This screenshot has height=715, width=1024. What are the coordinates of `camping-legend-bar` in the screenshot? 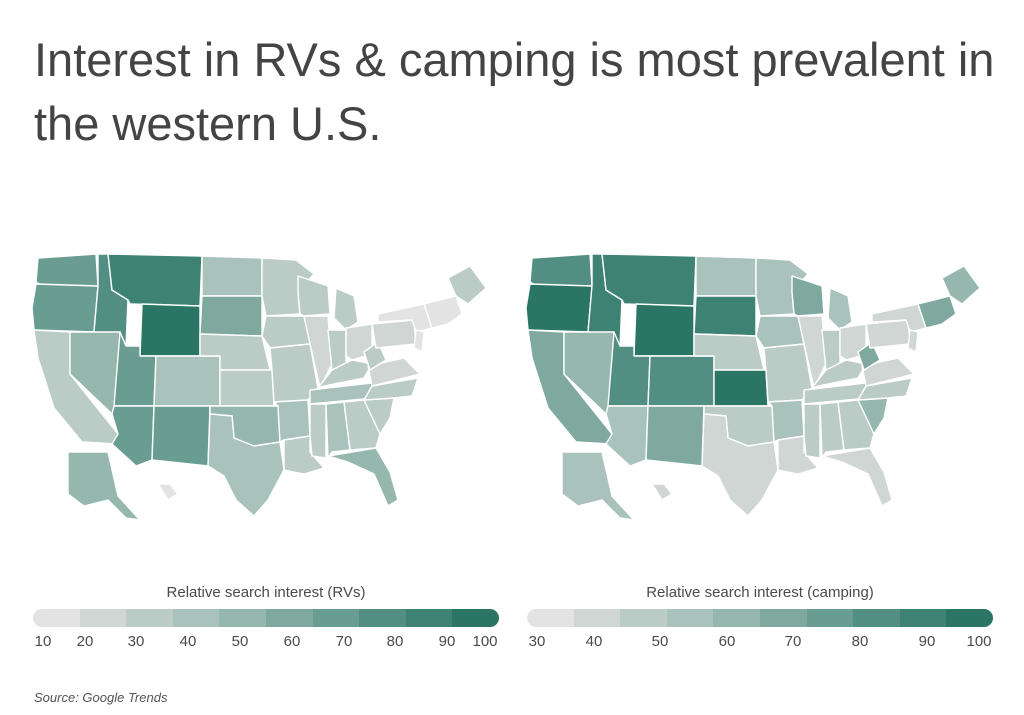 It's located at (760, 618).